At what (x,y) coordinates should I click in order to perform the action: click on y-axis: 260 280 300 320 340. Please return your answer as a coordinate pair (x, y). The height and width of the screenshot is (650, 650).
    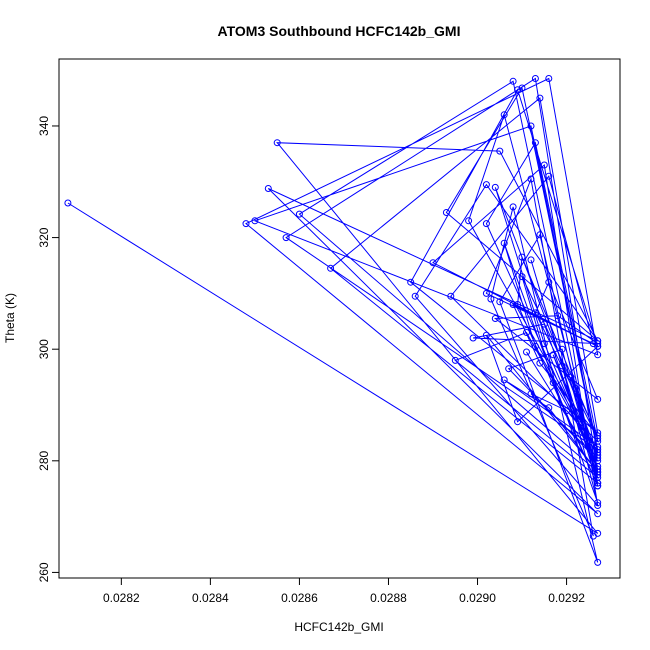
    Looking at the image, I should click on (48, 349).